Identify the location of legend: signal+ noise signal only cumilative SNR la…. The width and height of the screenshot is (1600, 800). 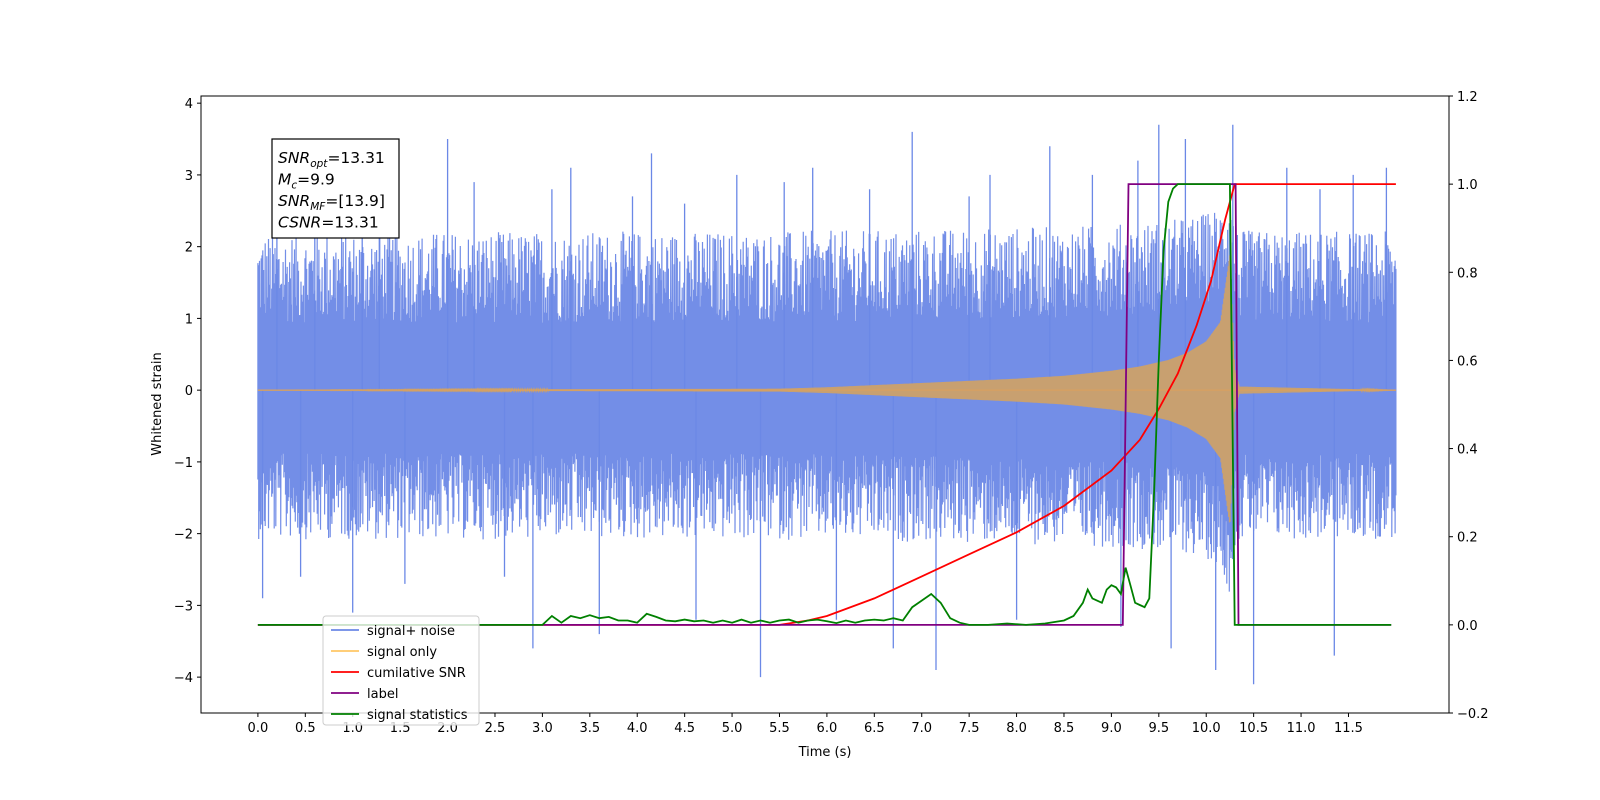
(401, 670).